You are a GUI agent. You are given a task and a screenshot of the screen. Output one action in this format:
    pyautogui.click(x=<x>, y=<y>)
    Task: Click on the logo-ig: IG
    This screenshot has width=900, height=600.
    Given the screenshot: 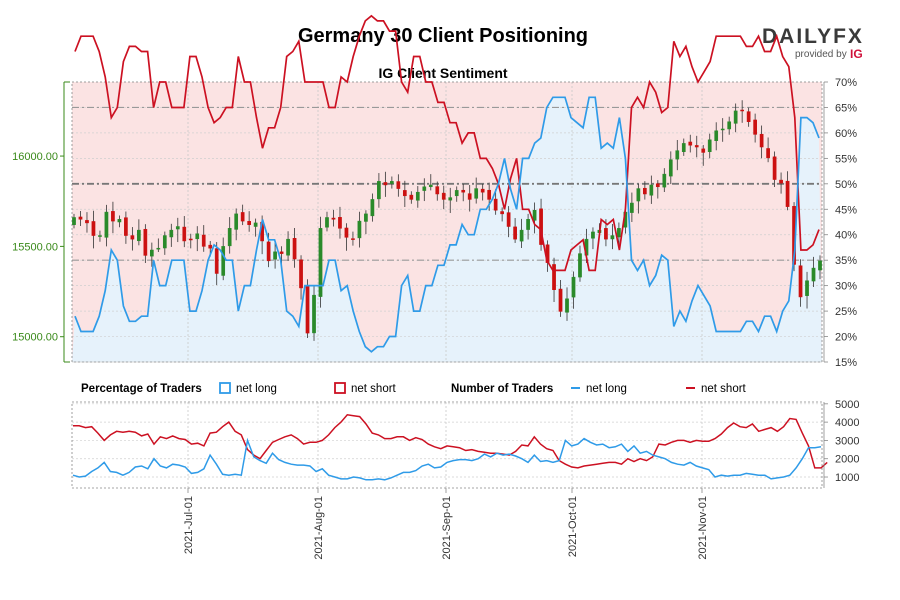 What is the action you would take?
    pyautogui.click(x=856, y=54)
    